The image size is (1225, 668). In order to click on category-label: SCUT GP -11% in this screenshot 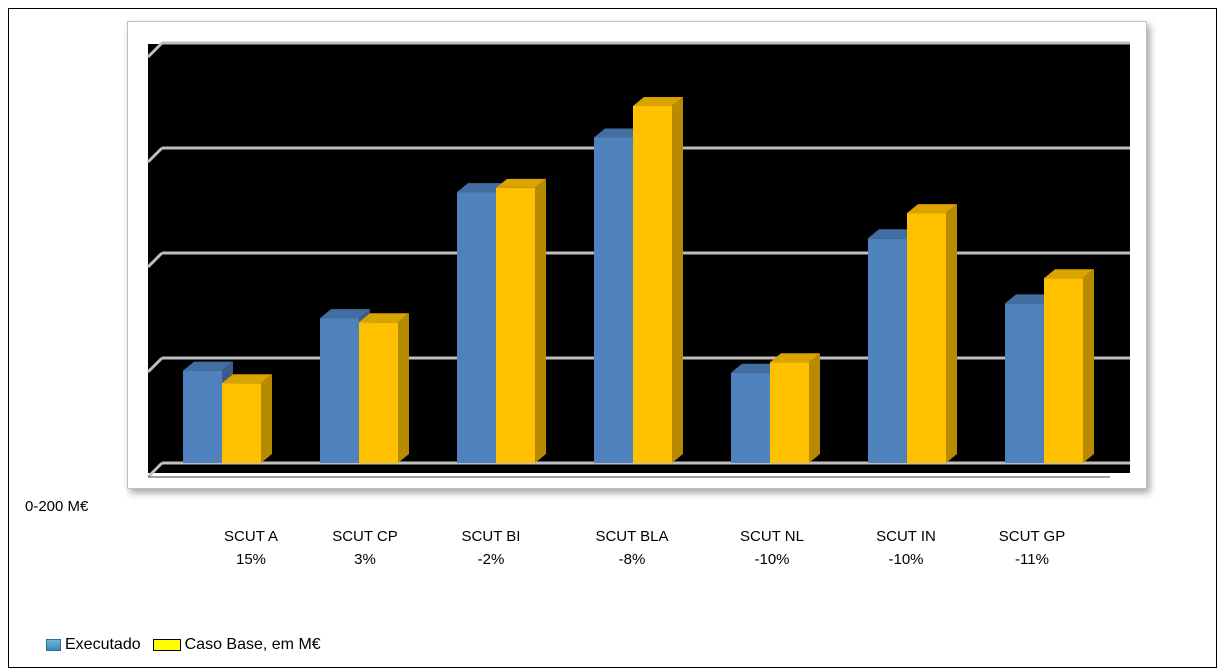, I will do `click(1032, 548)`.